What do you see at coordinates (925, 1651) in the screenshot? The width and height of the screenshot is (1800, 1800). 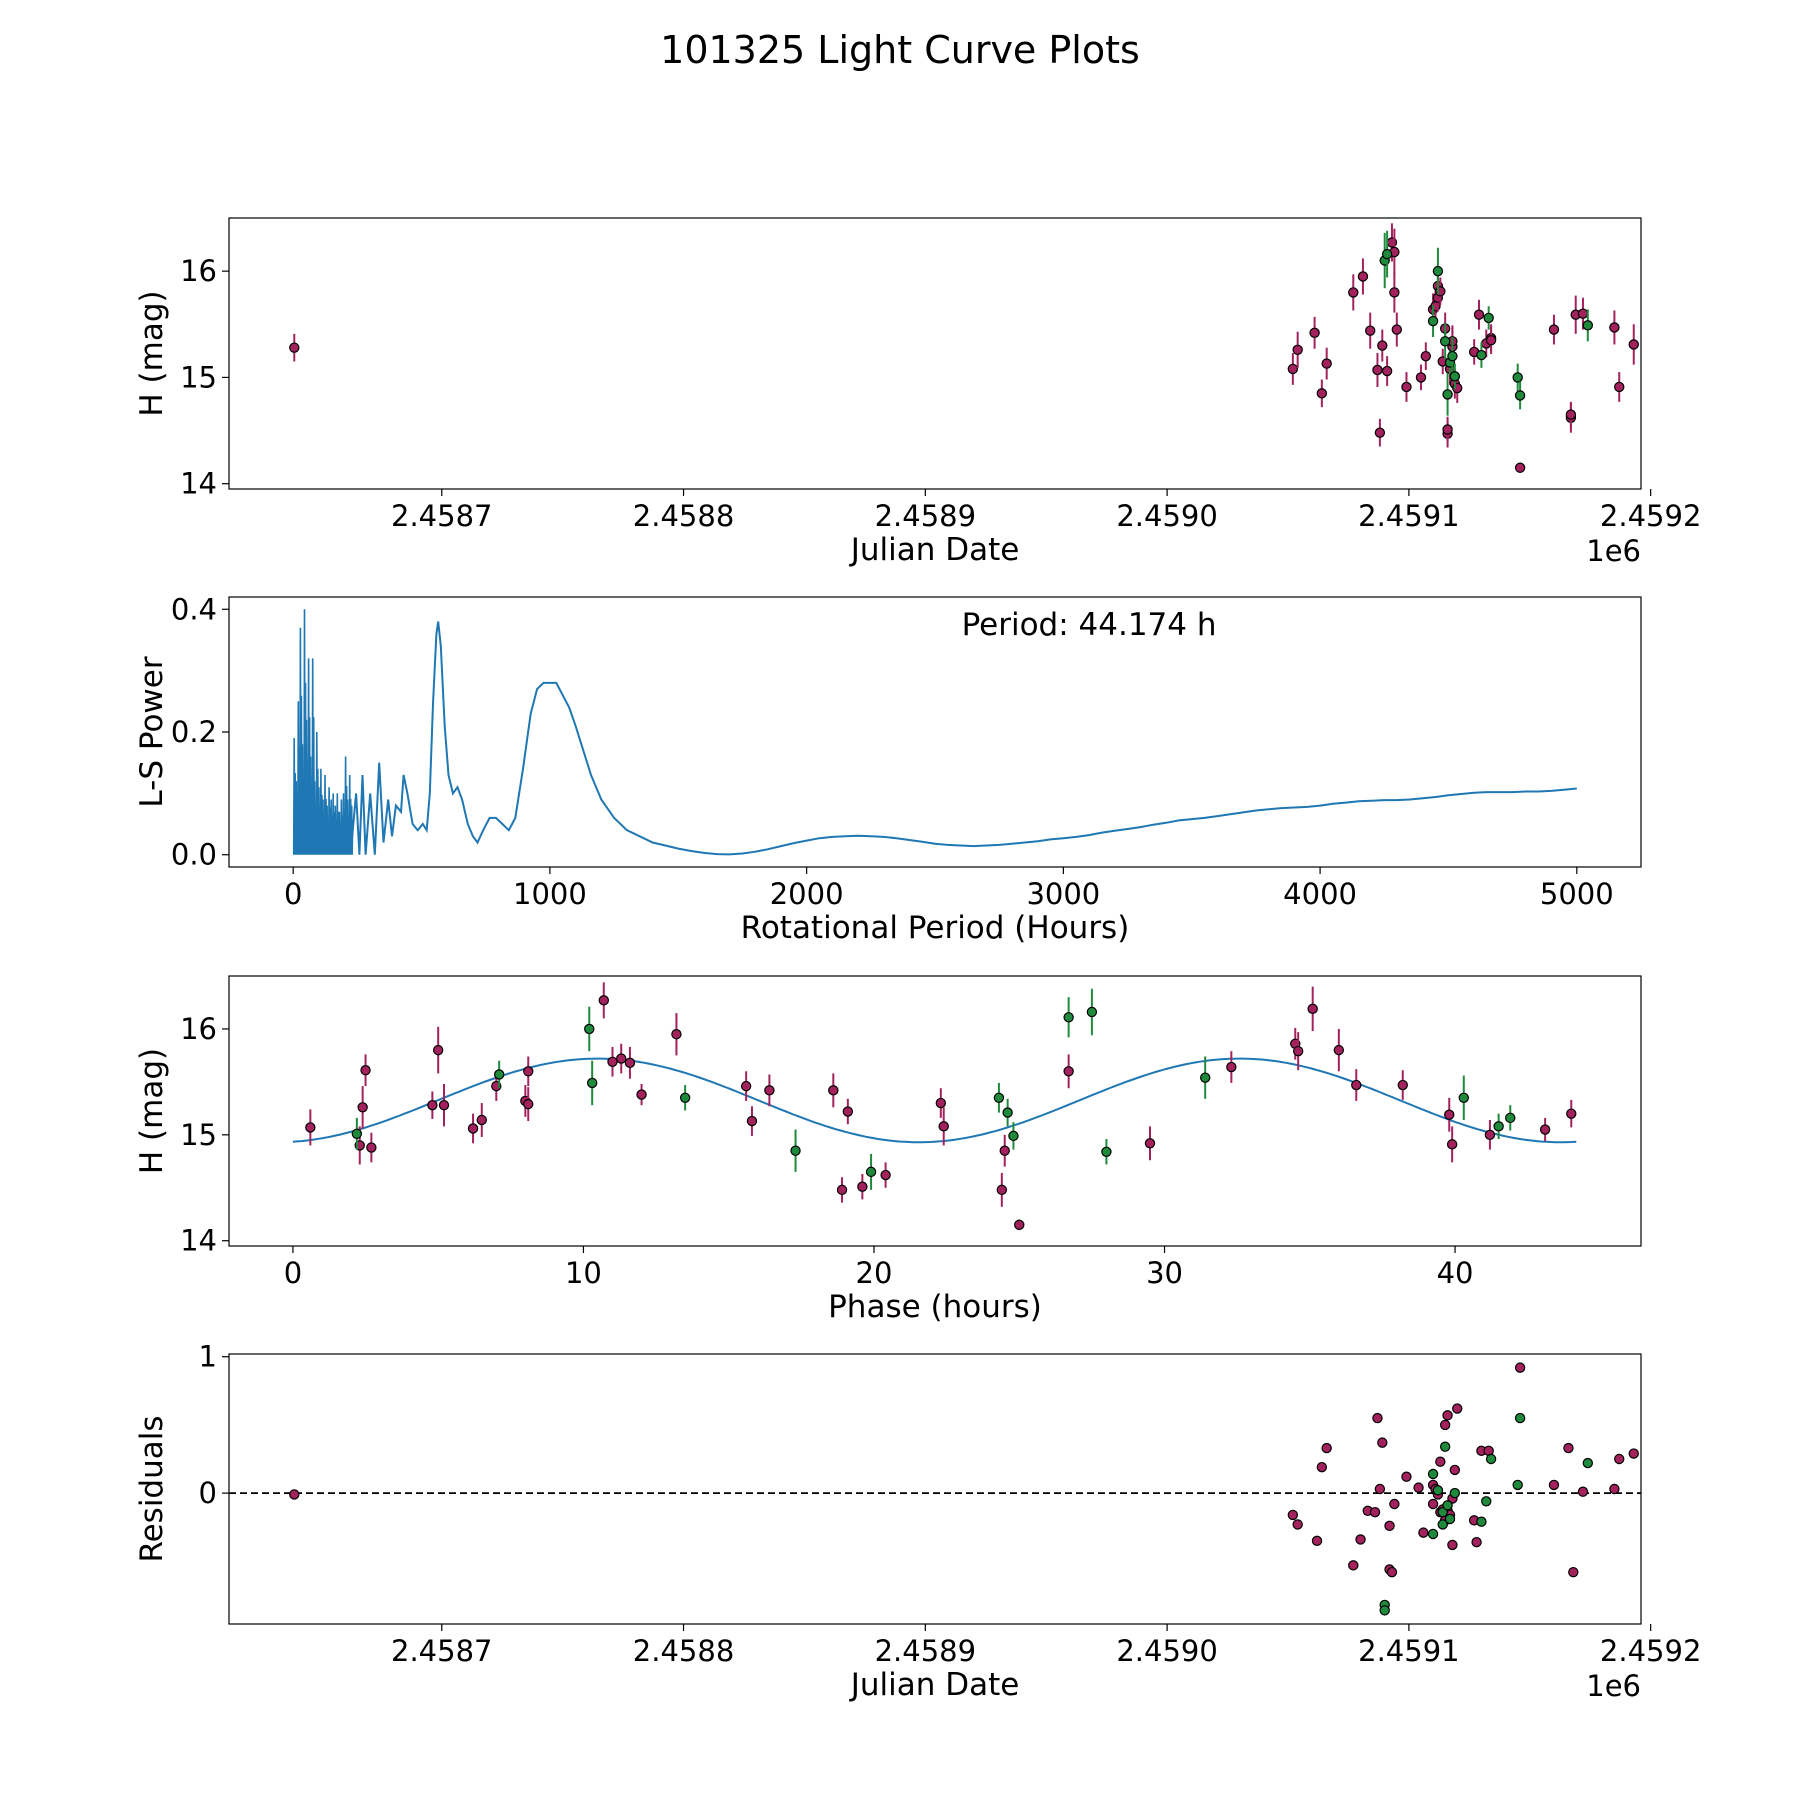 I see `residuals-x-tick-label: 2.4589` at bounding box center [925, 1651].